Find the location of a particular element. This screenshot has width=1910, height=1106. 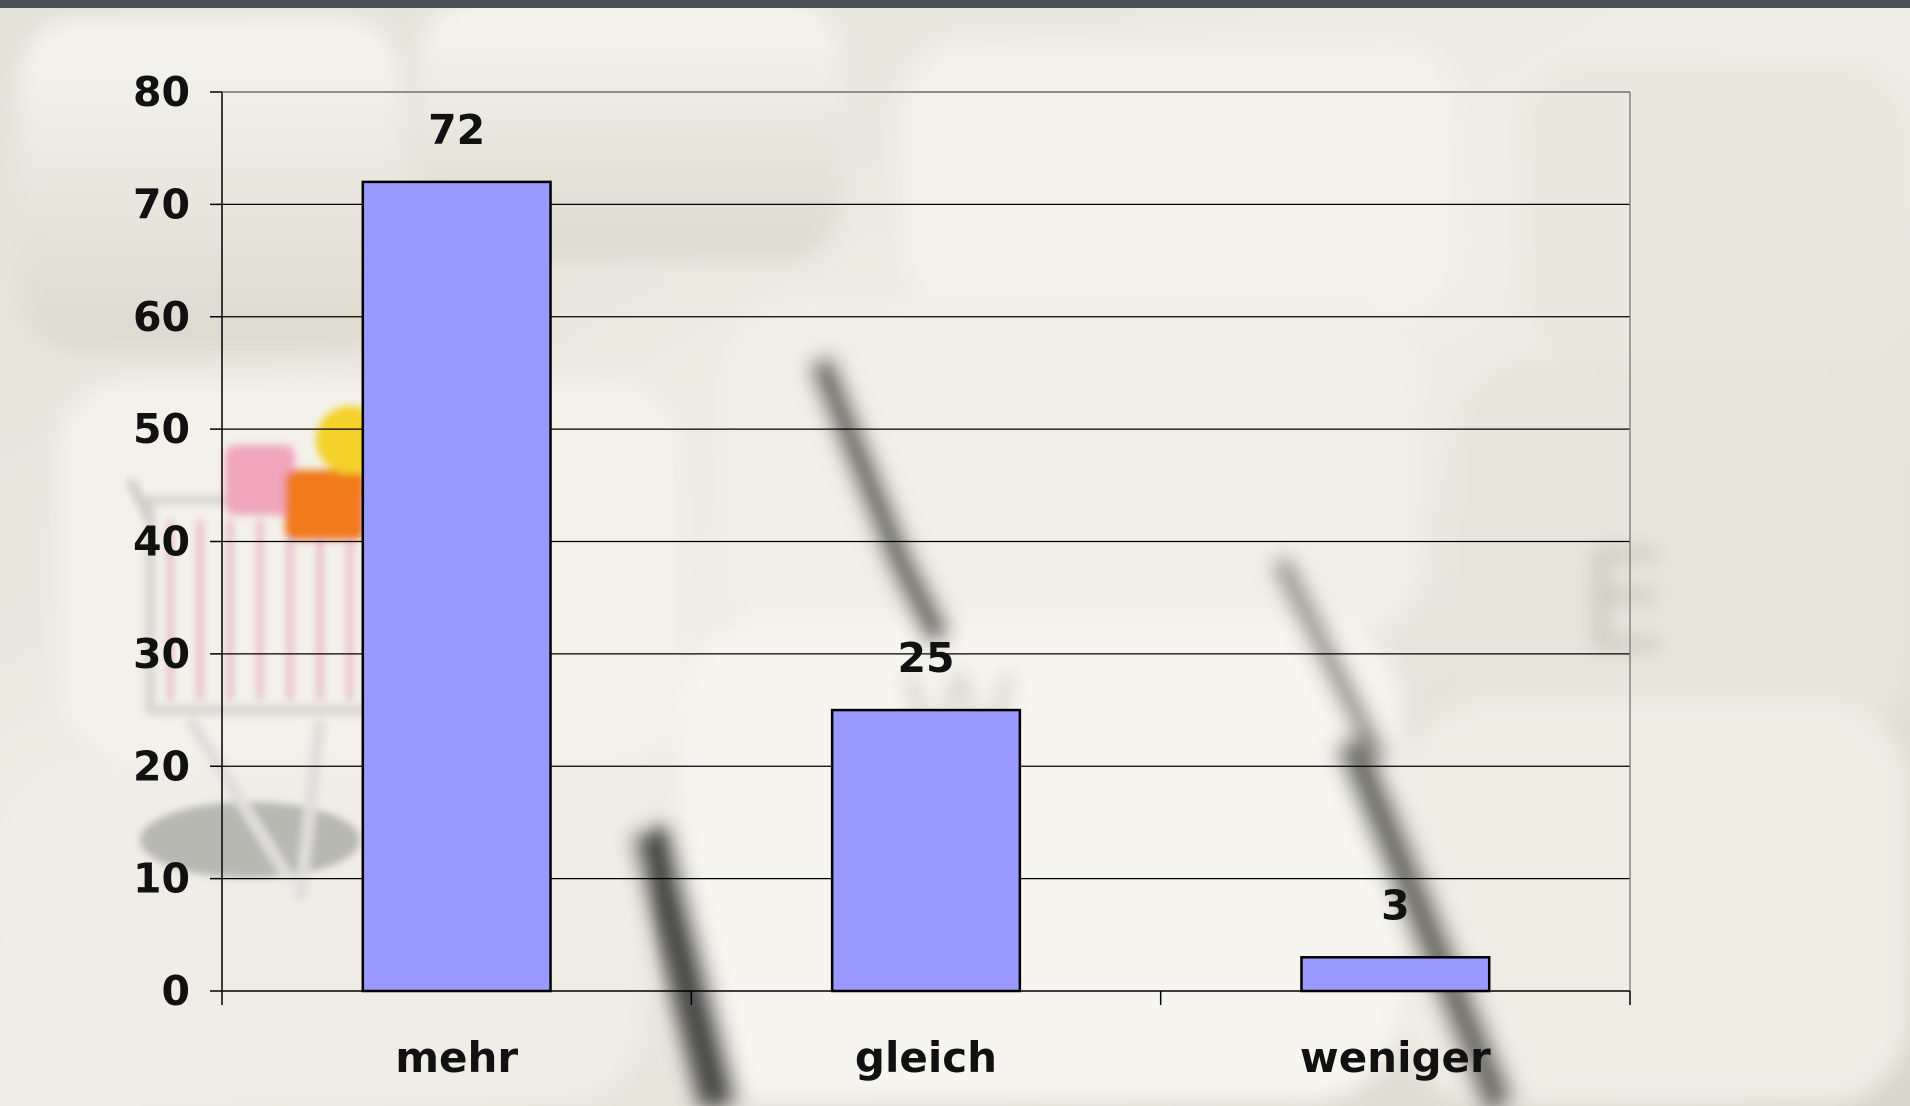

category-label-gleich: gleich is located at coordinates (926, 1057).